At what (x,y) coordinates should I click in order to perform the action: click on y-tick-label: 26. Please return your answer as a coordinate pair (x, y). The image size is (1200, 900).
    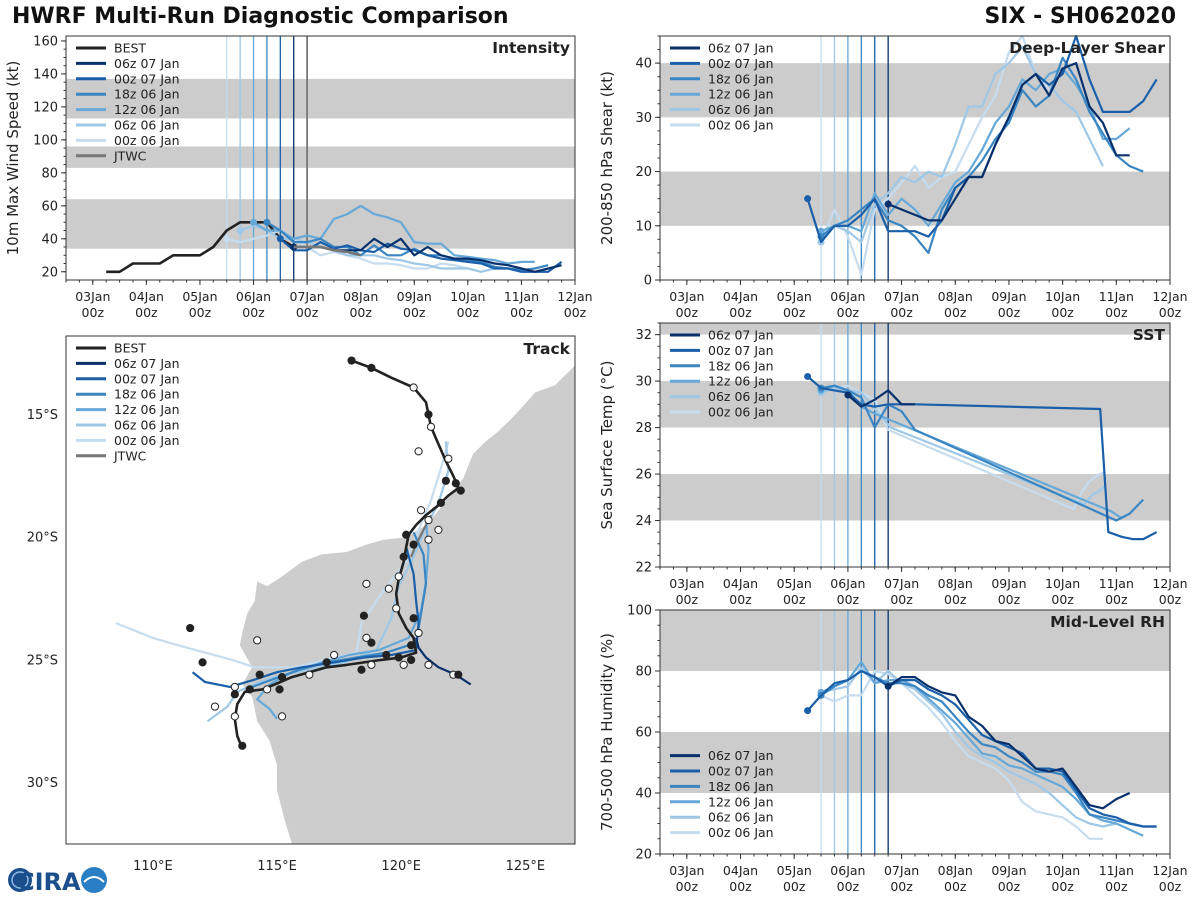
    Looking at the image, I should click on (643, 475).